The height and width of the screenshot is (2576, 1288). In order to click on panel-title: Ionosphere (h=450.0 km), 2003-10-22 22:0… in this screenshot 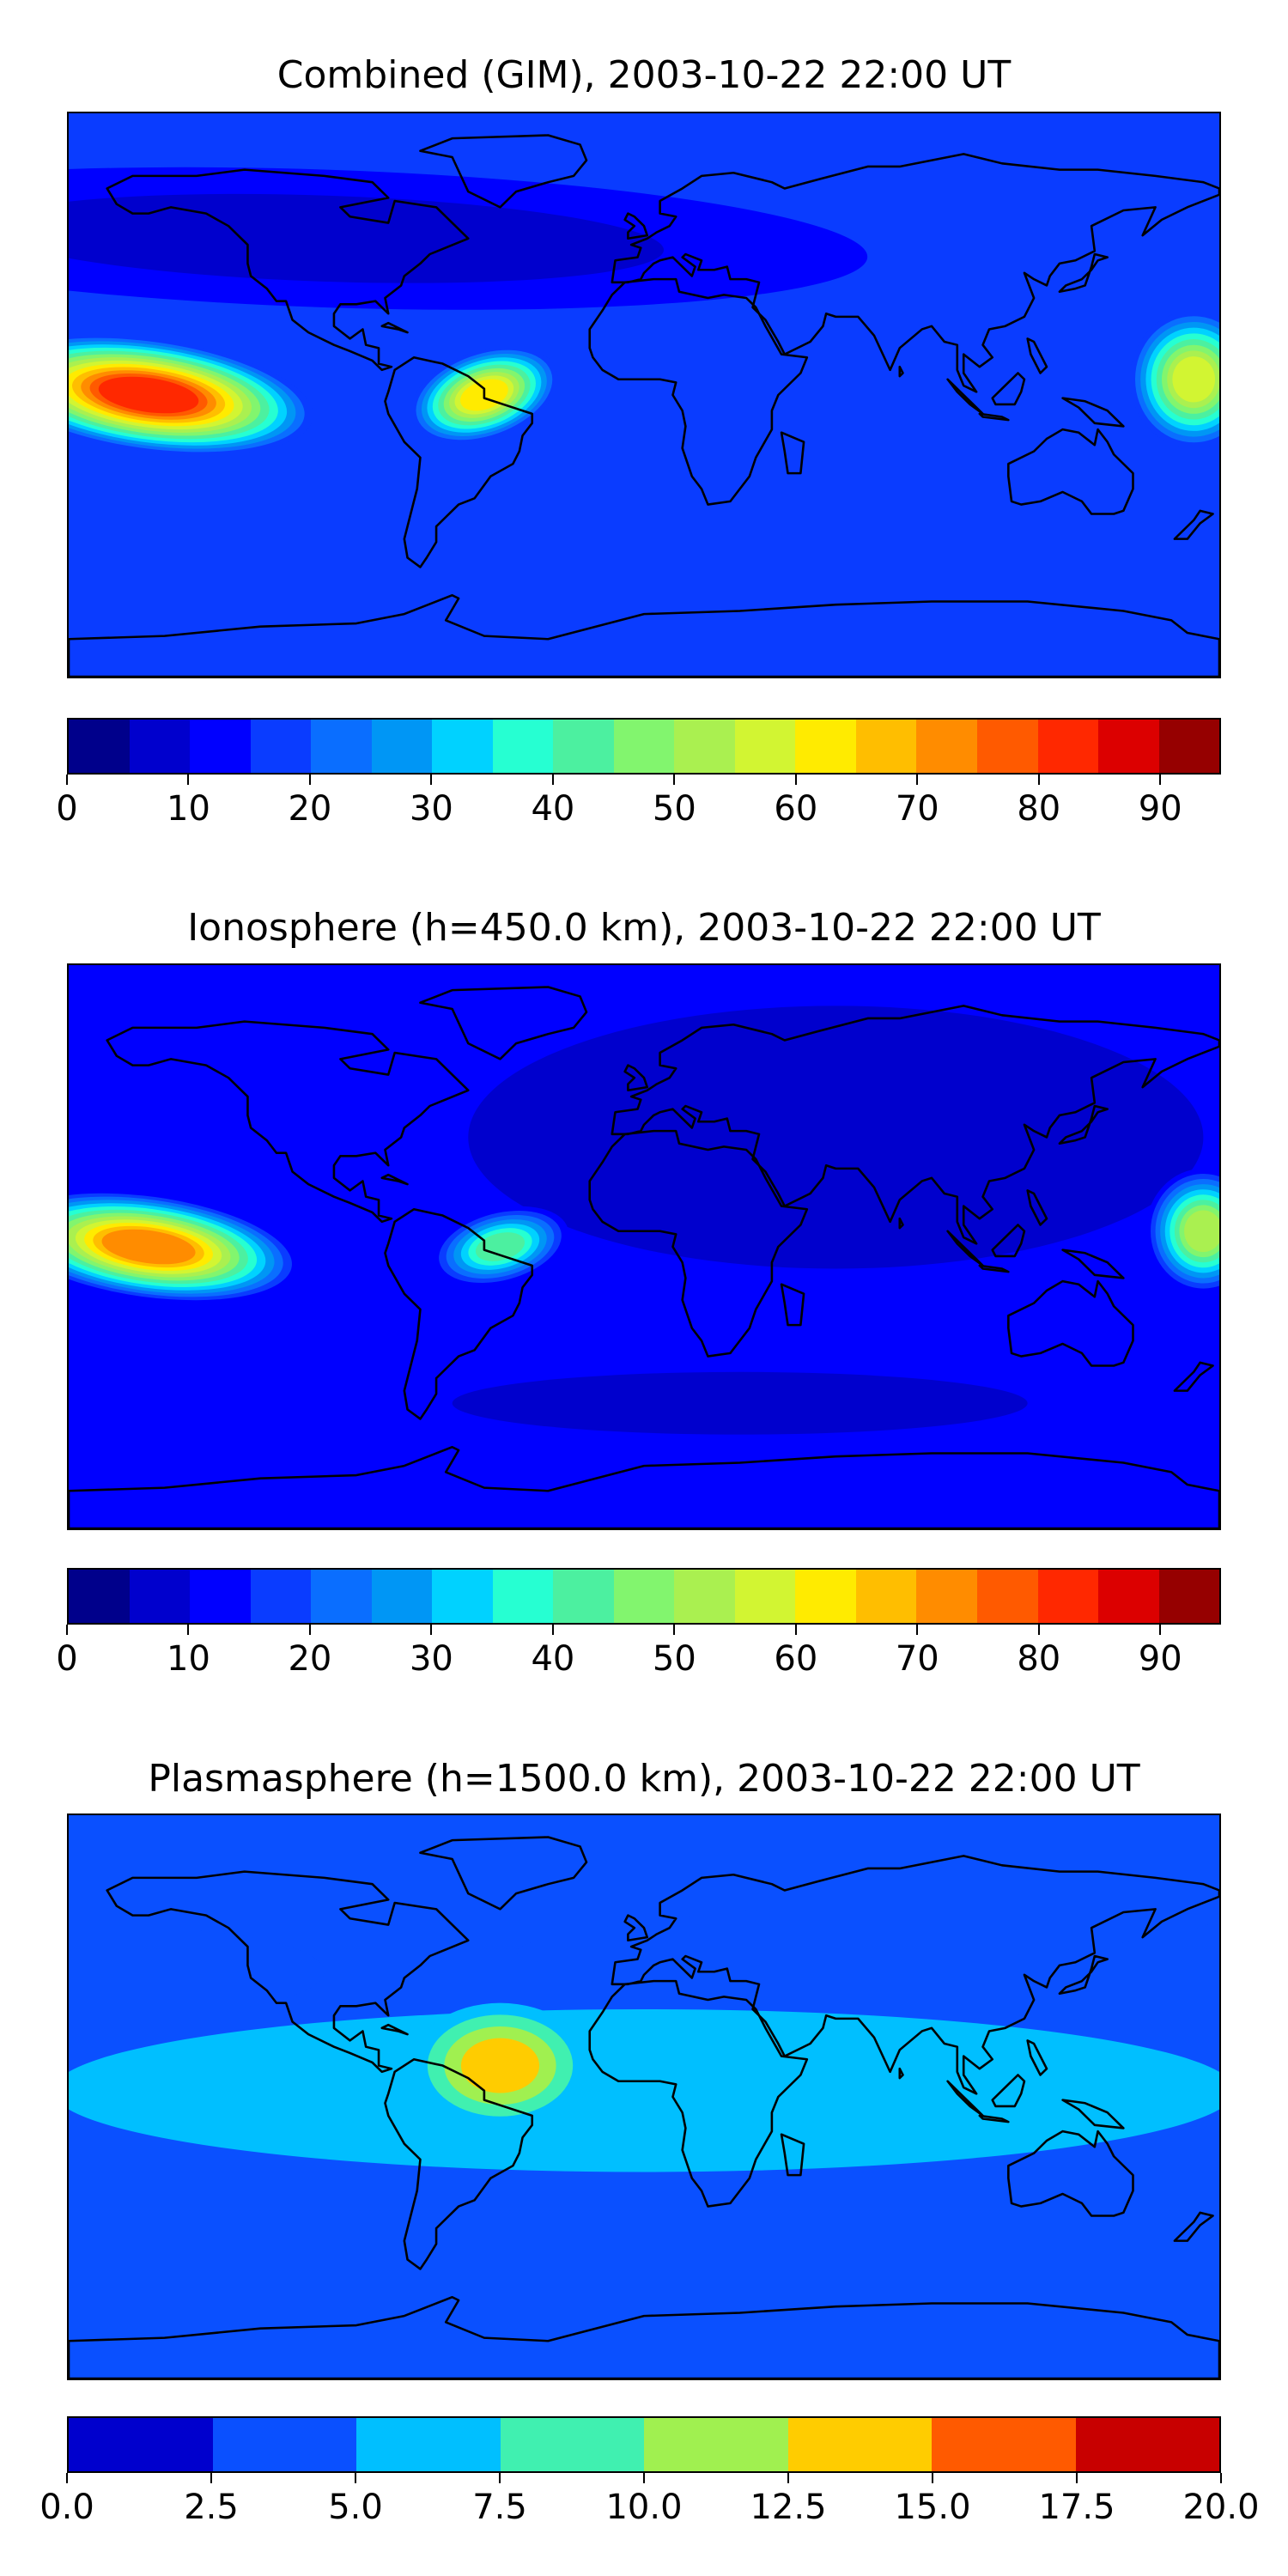, I will do `click(644, 928)`.